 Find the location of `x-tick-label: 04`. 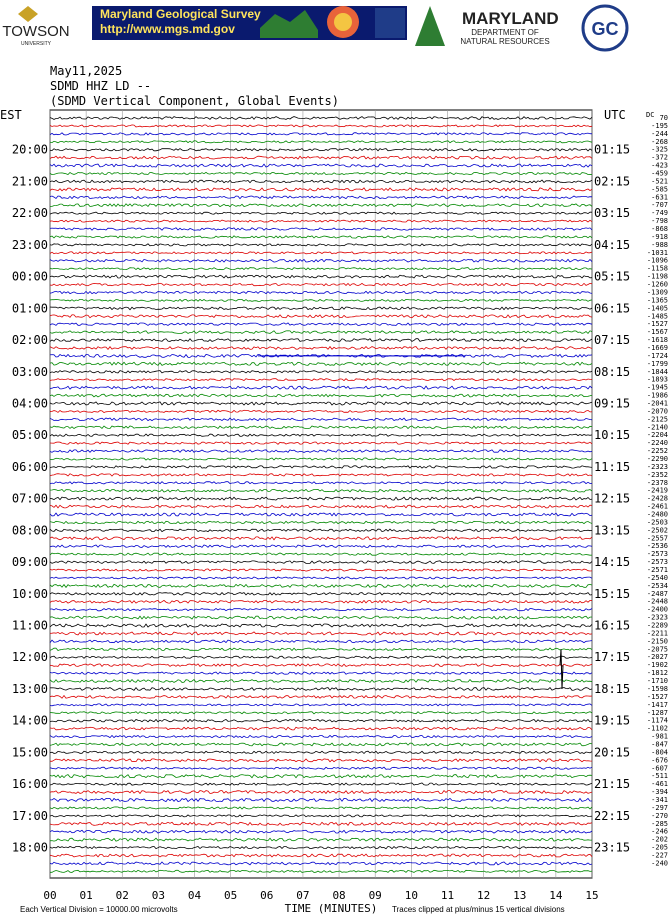

x-tick-label: 04 is located at coordinates (195, 895).